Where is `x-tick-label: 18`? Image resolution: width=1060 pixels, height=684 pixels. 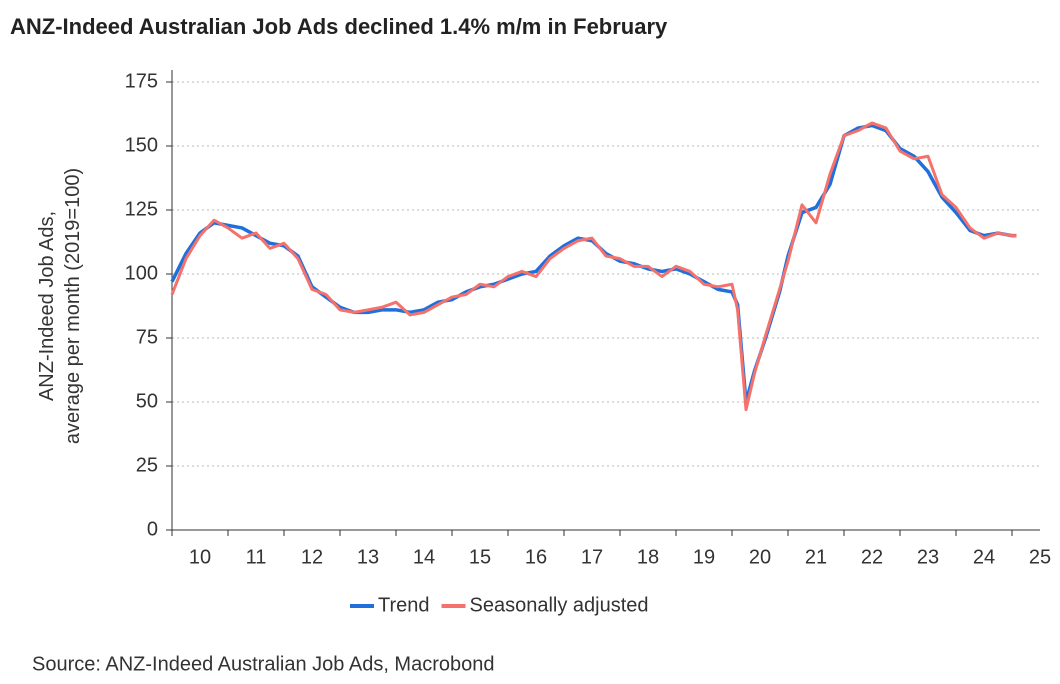
x-tick-label: 18 is located at coordinates (648, 557).